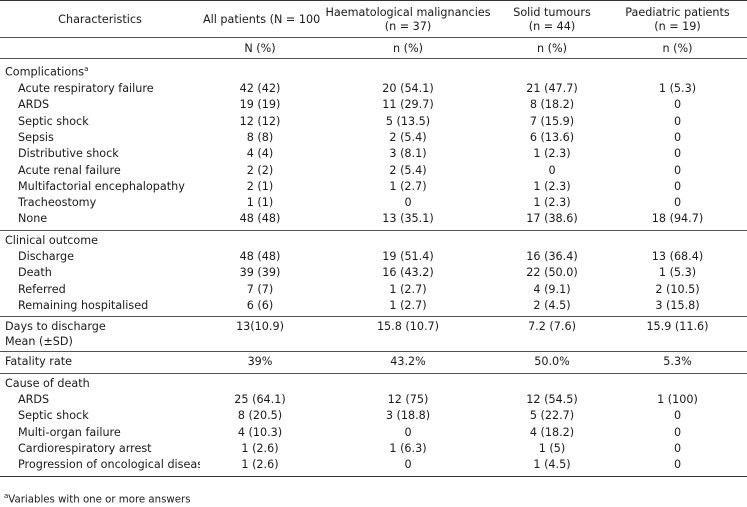  Describe the element at coordinates (677, 12) in the screenshot. I see `header-paediatric-label: Paediatric patients` at that location.